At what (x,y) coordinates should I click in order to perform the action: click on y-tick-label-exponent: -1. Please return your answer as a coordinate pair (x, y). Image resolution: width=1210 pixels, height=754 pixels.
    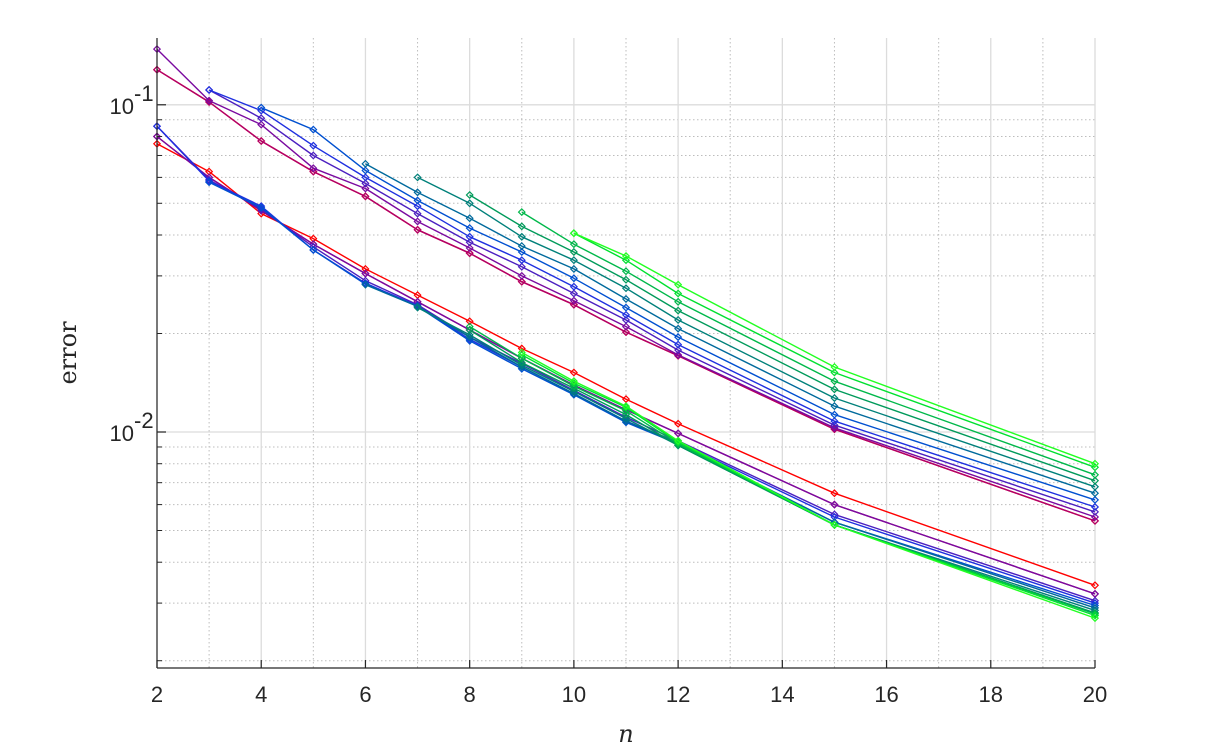
    Looking at the image, I should click on (144, 93).